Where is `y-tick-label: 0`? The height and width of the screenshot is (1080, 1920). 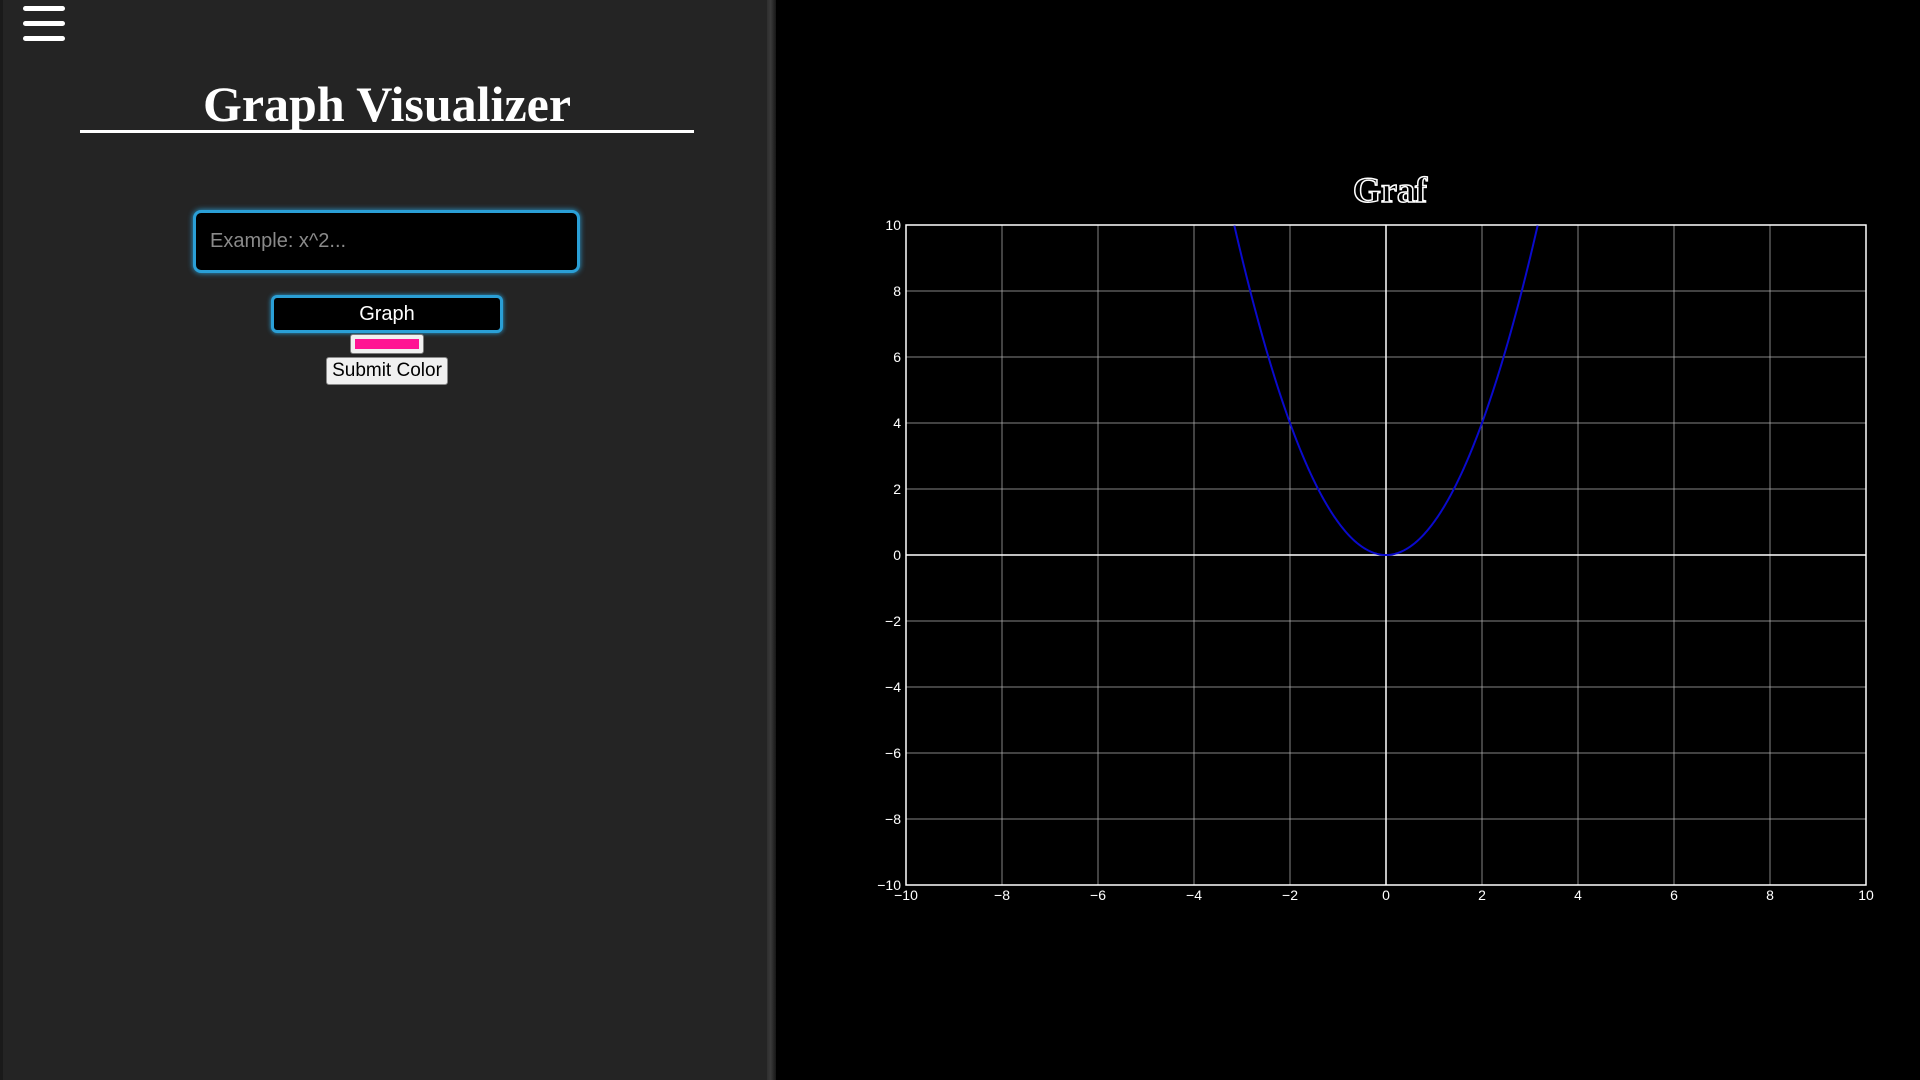
y-tick-label: 0 is located at coordinates (897, 555).